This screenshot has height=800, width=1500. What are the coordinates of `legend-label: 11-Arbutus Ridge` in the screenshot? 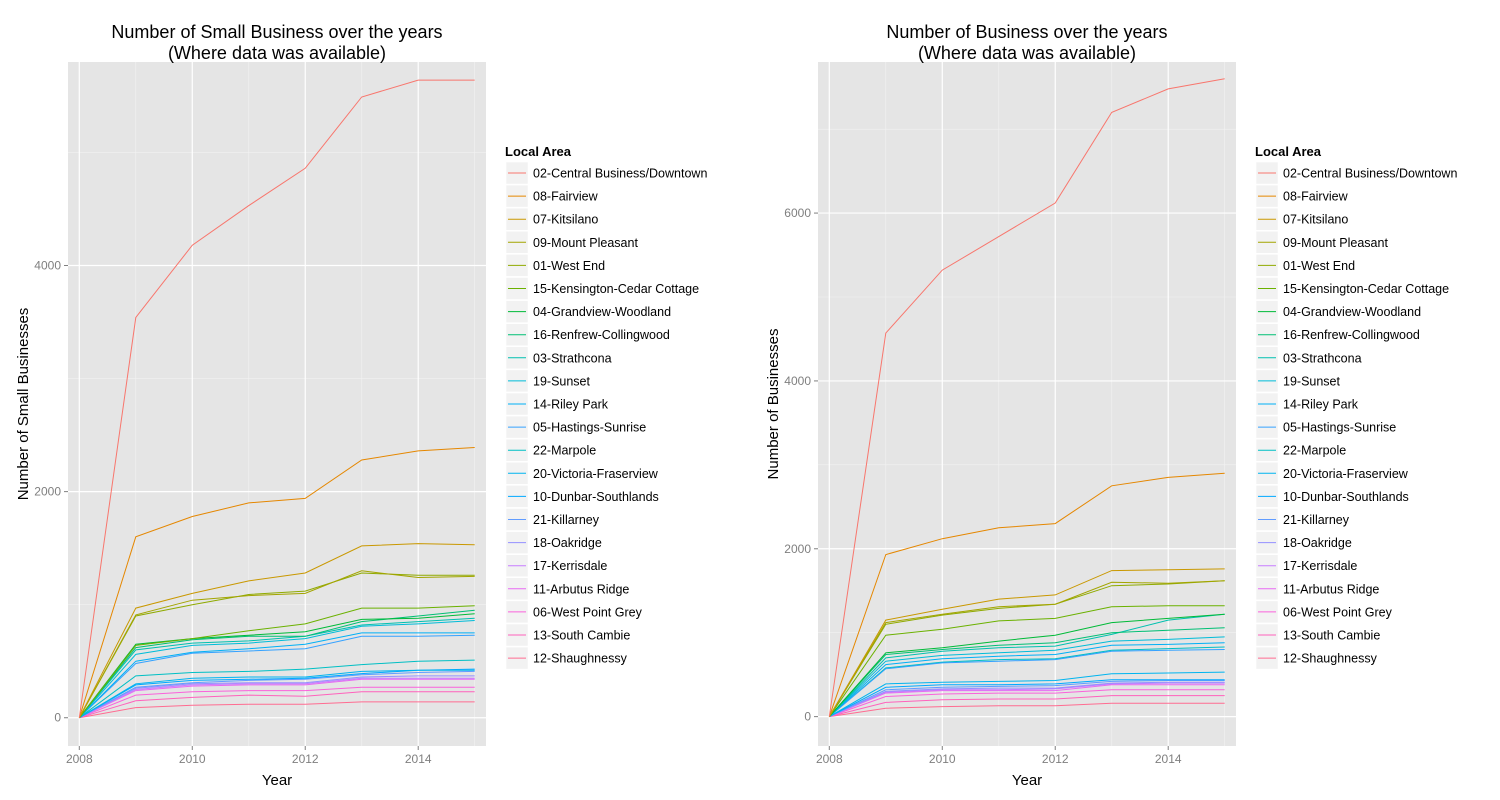 It's located at (1331, 589).